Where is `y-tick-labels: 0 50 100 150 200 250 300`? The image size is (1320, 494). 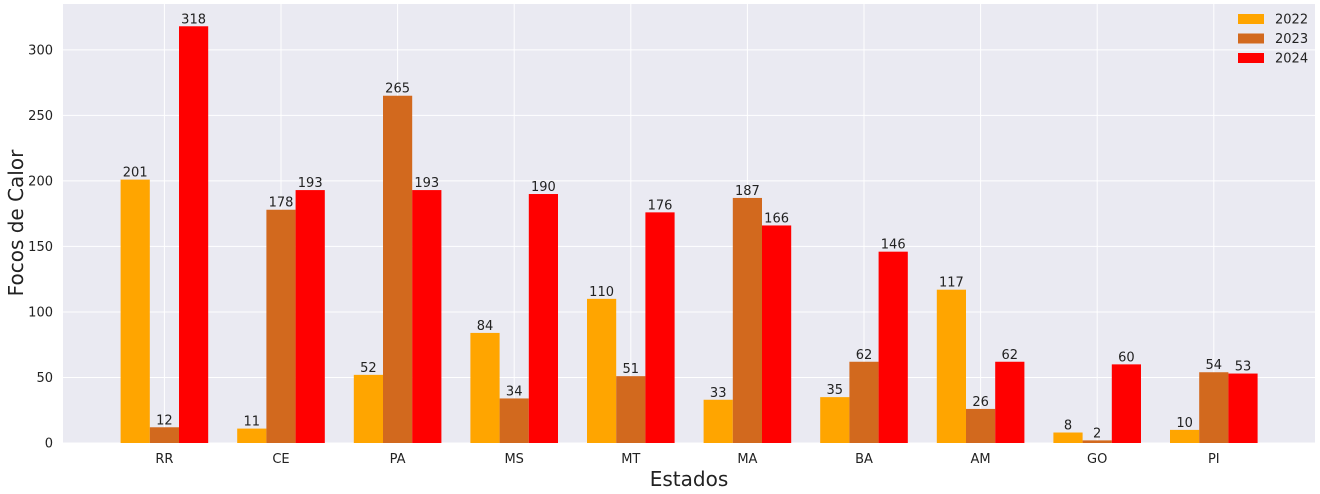 y-tick-labels: 0 50 100 150 200 250 300 is located at coordinates (40, 247).